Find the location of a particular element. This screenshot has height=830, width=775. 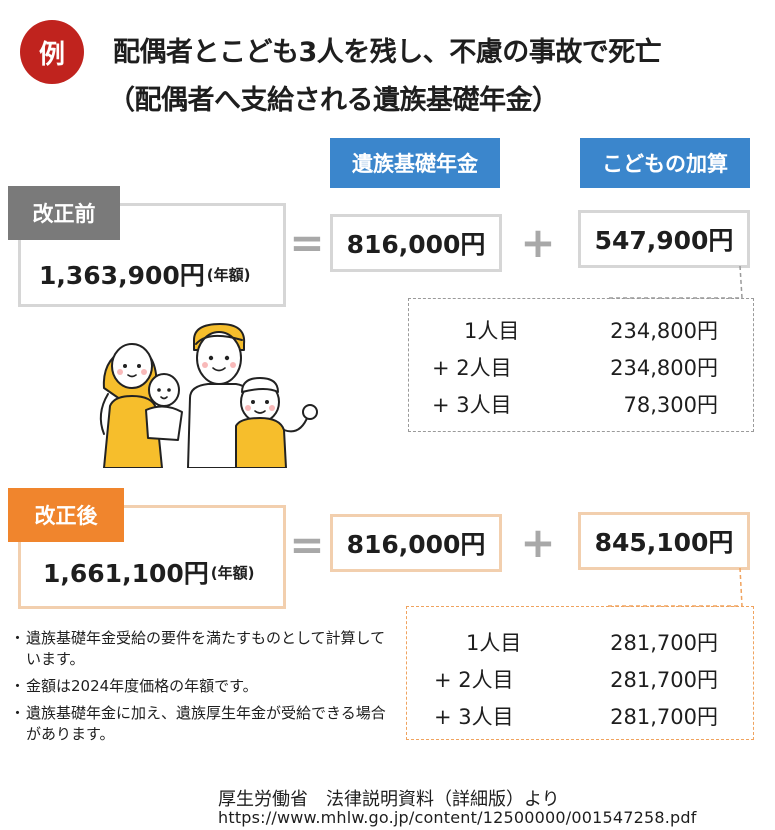

before-total-box: 1,363,900円 (年額) is located at coordinates (152, 255).